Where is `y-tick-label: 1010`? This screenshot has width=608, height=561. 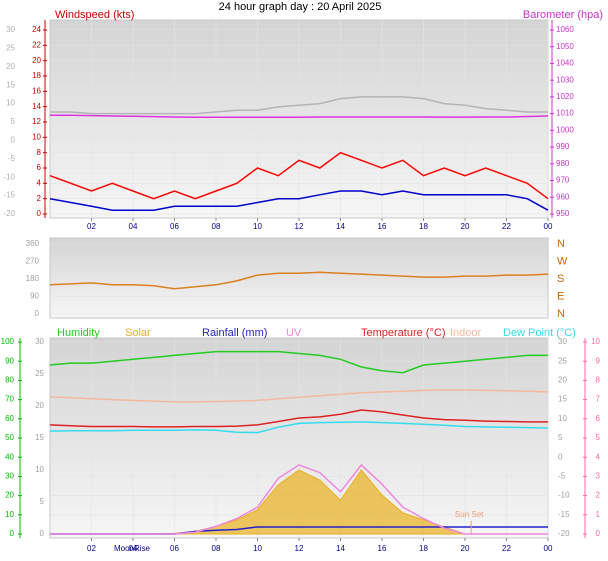 y-tick-label: 1010 is located at coordinates (565, 113).